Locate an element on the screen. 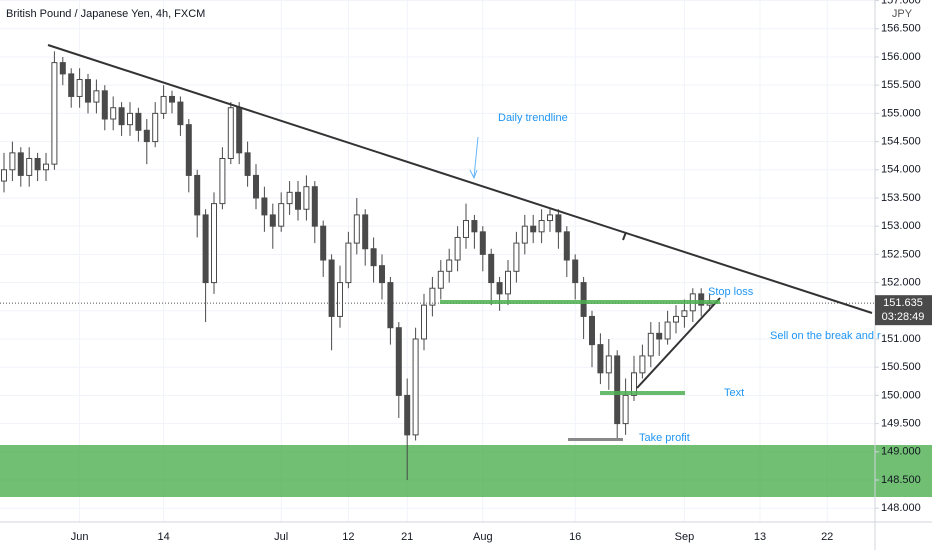 The height and width of the screenshot is (550, 932). annotation: Text is located at coordinates (734, 393).